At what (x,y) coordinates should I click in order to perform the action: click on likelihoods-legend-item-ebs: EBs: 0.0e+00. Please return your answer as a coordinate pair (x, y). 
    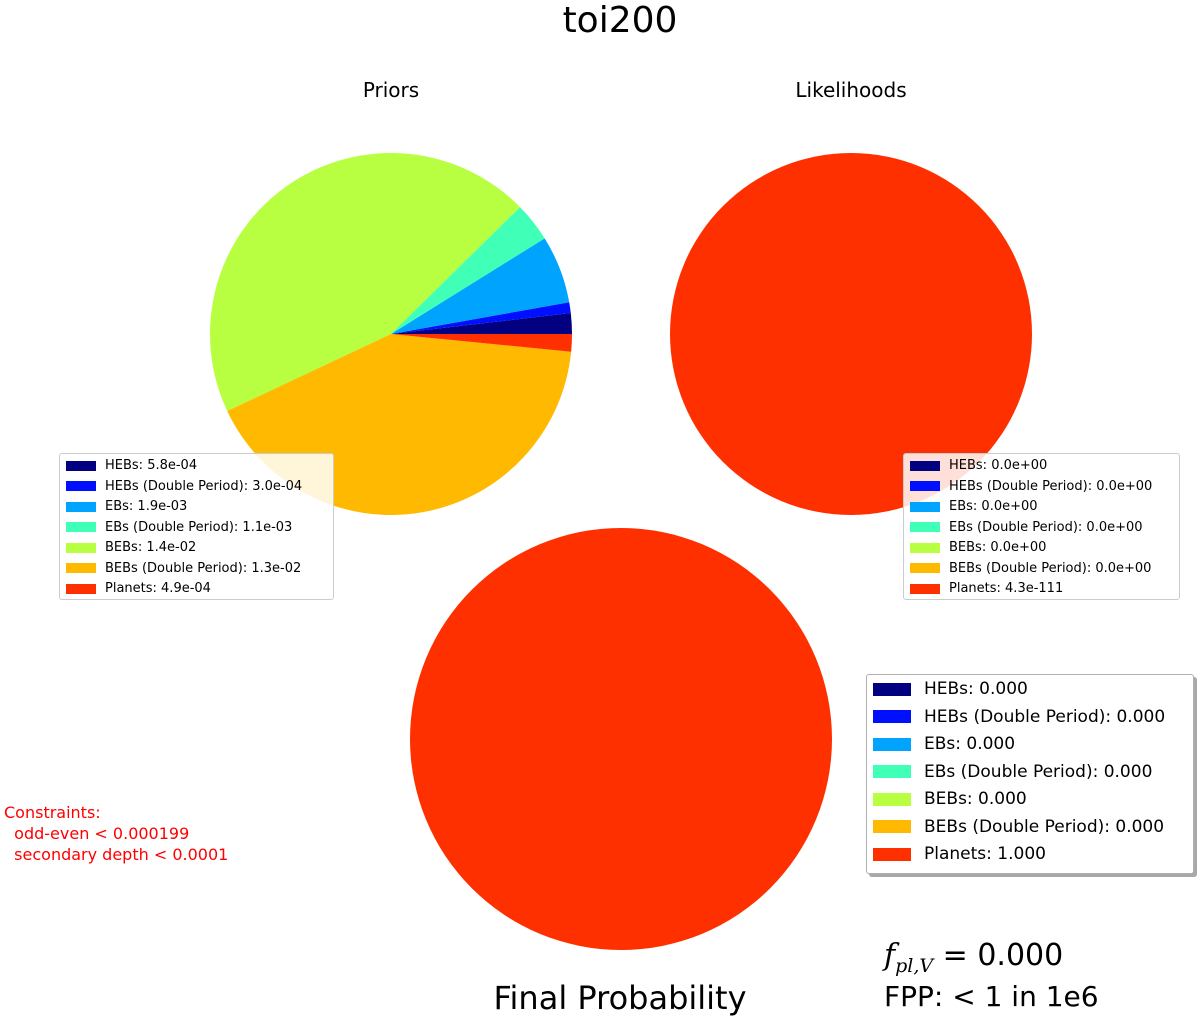
    Looking at the image, I should click on (1041, 506).